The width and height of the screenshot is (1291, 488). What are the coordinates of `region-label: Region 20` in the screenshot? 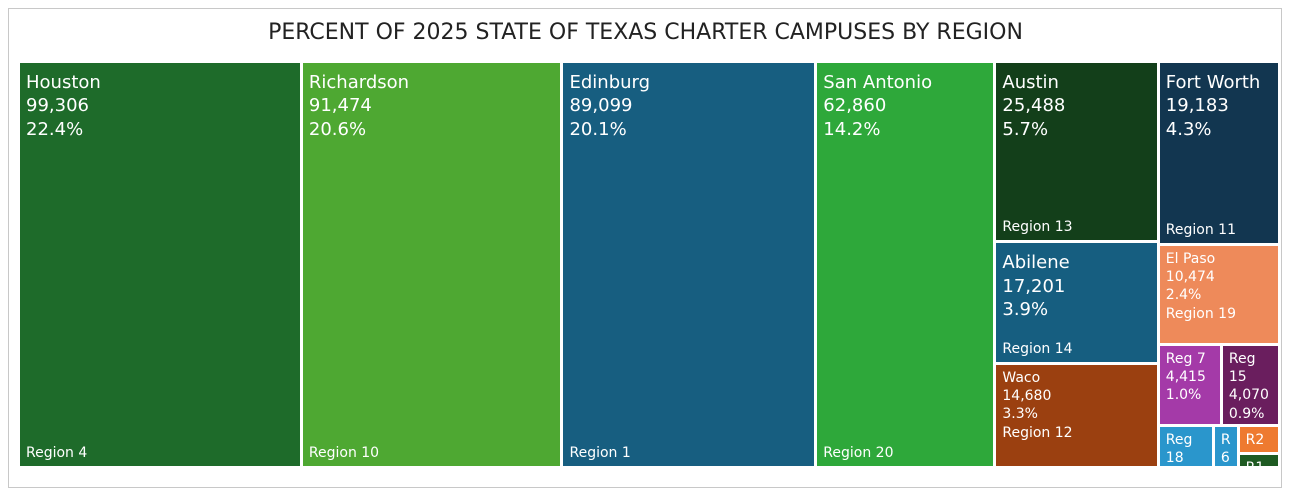 It's located at (858, 452).